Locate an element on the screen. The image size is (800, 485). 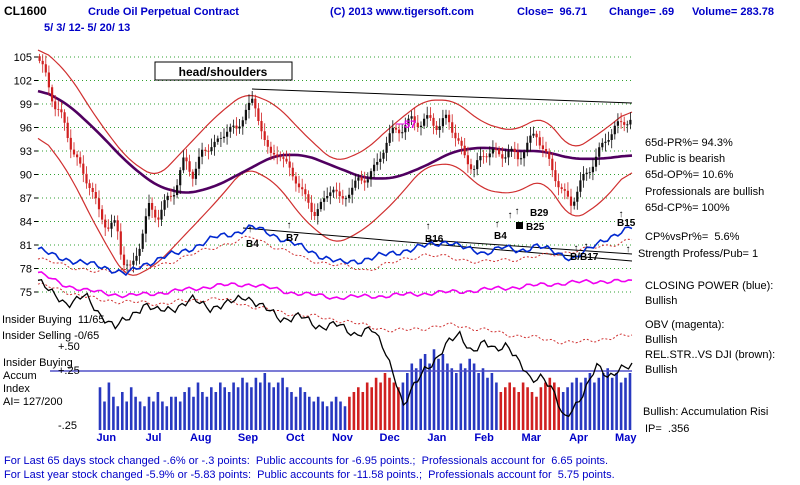
ticker-symbol: CL1600 is located at coordinates (25, 11).